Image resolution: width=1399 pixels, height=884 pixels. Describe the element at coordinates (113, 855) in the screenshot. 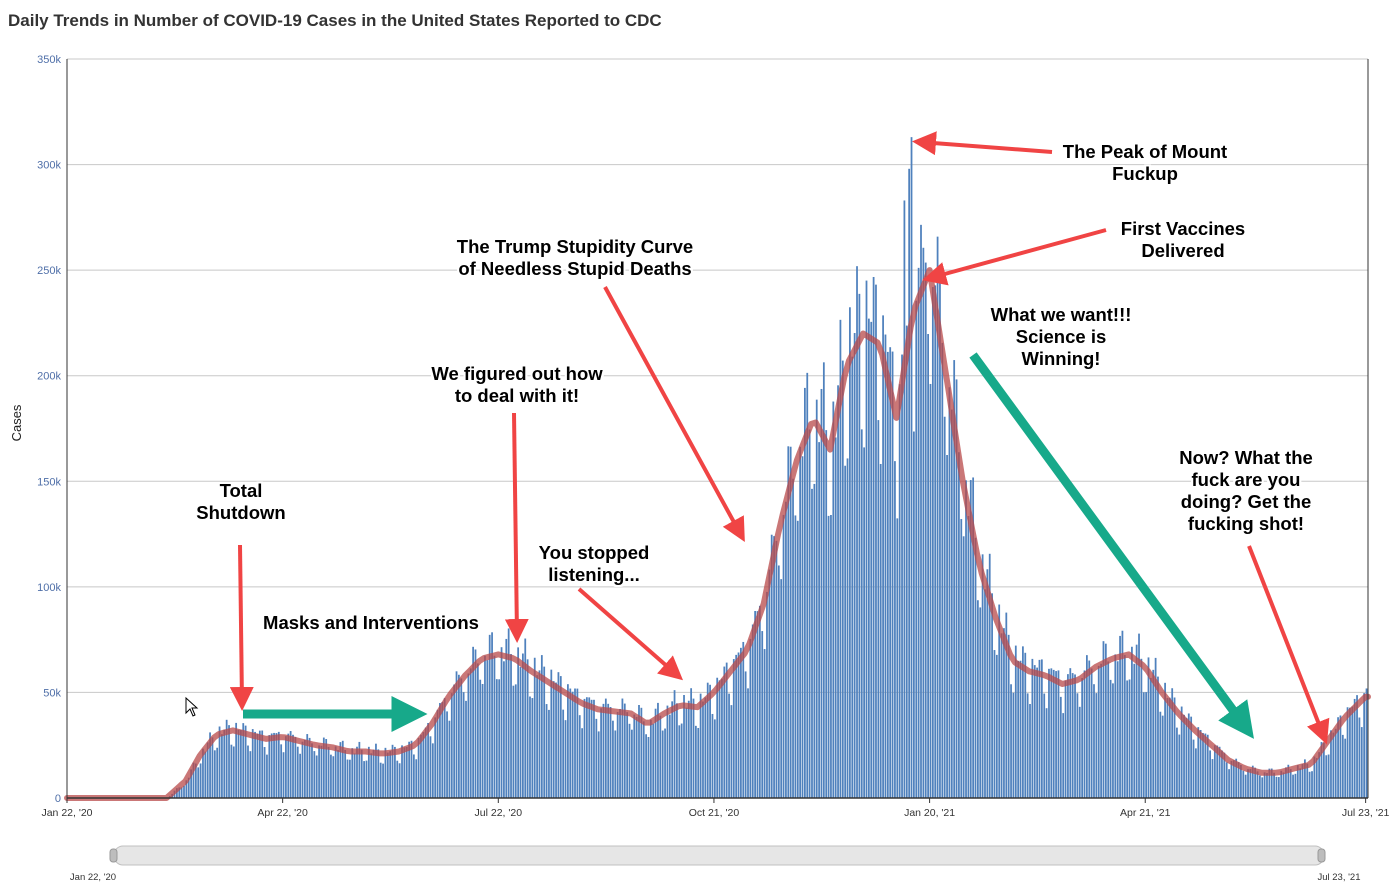

I see `navigator-left-handle` at that location.